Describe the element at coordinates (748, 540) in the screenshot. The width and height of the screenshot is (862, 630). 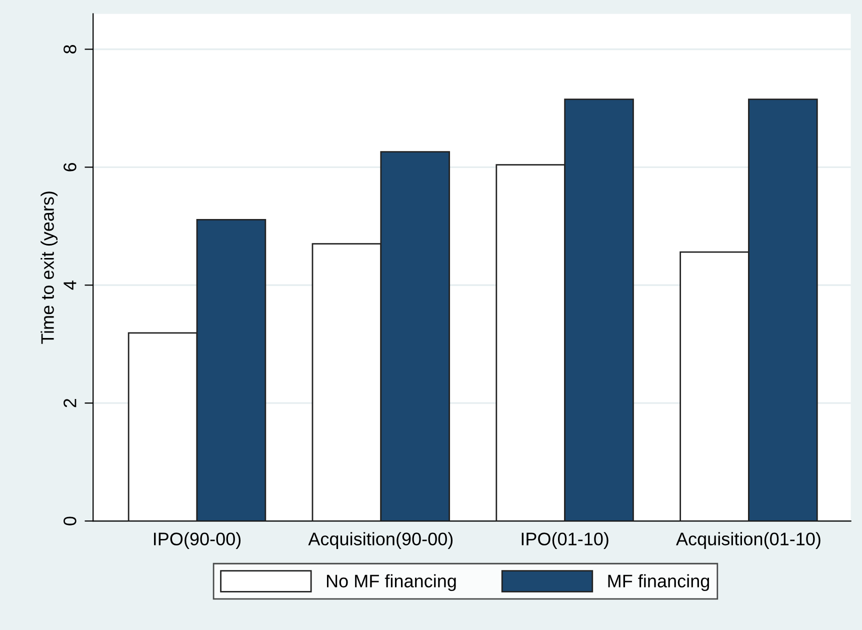
I see `x-tick-label: Acquisition(01-10)` at that location.